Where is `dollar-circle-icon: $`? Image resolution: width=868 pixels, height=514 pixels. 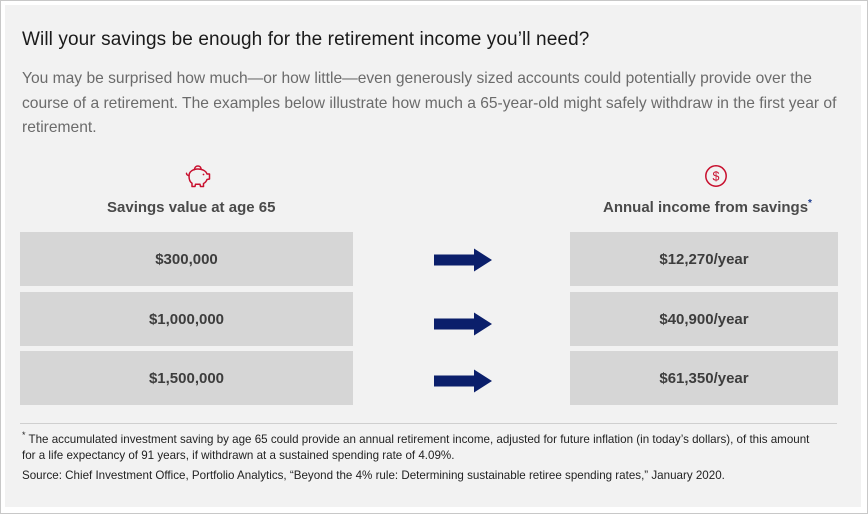
dollar-circle-icon: $ is located at coordinates (716, 176).